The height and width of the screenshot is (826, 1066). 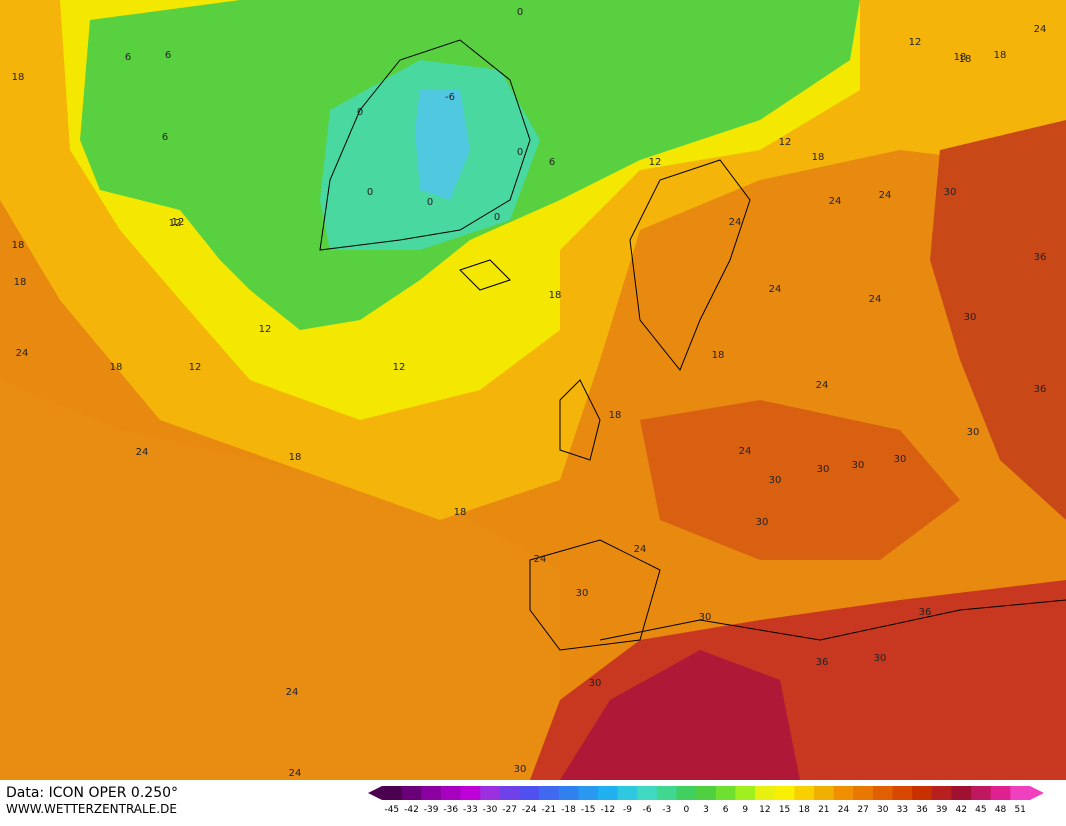 What do you see at coordinates (726, 810) in the screenshot?
I see `colorbar-label: 6` at bounding box center [726, 810].